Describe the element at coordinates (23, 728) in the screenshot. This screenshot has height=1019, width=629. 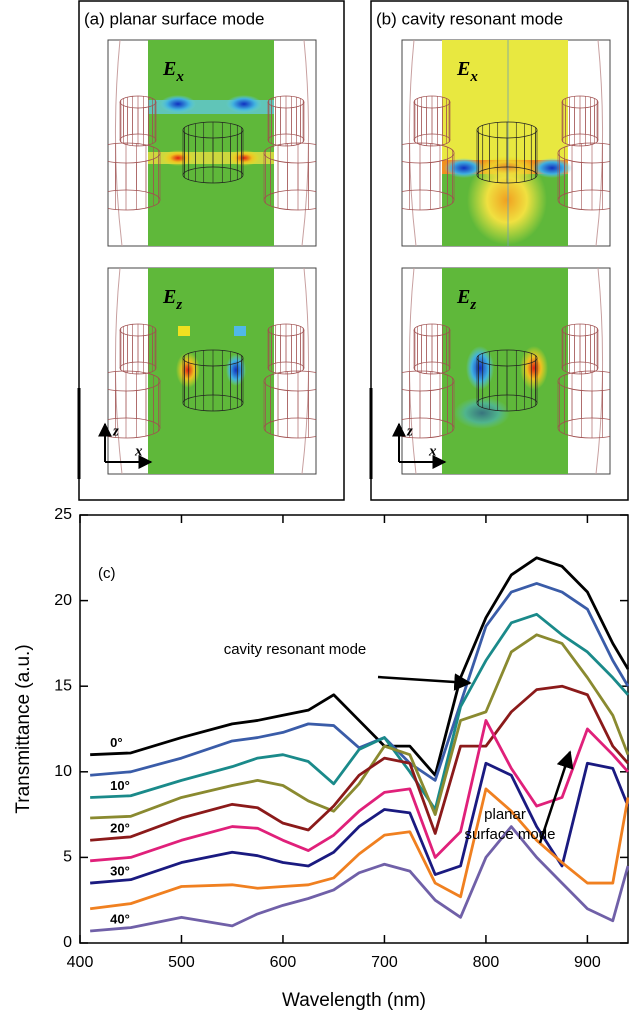
I see `y-axis-label: Transmittance (a.u.)` at that location.